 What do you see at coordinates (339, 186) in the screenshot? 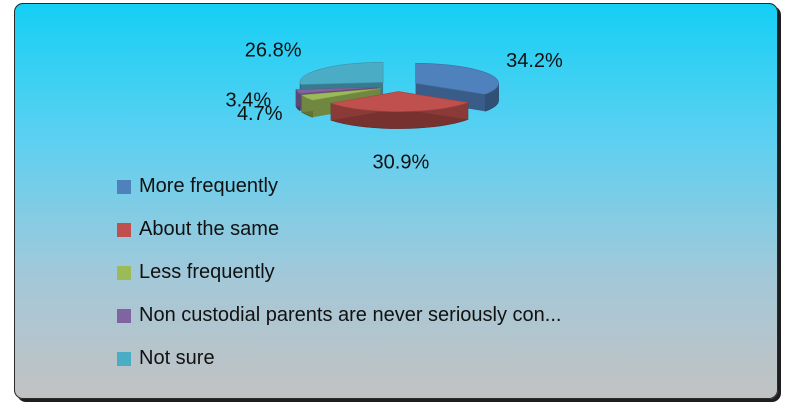
I see `legend-item-1: More frequently` at bounding box center [339, 186].